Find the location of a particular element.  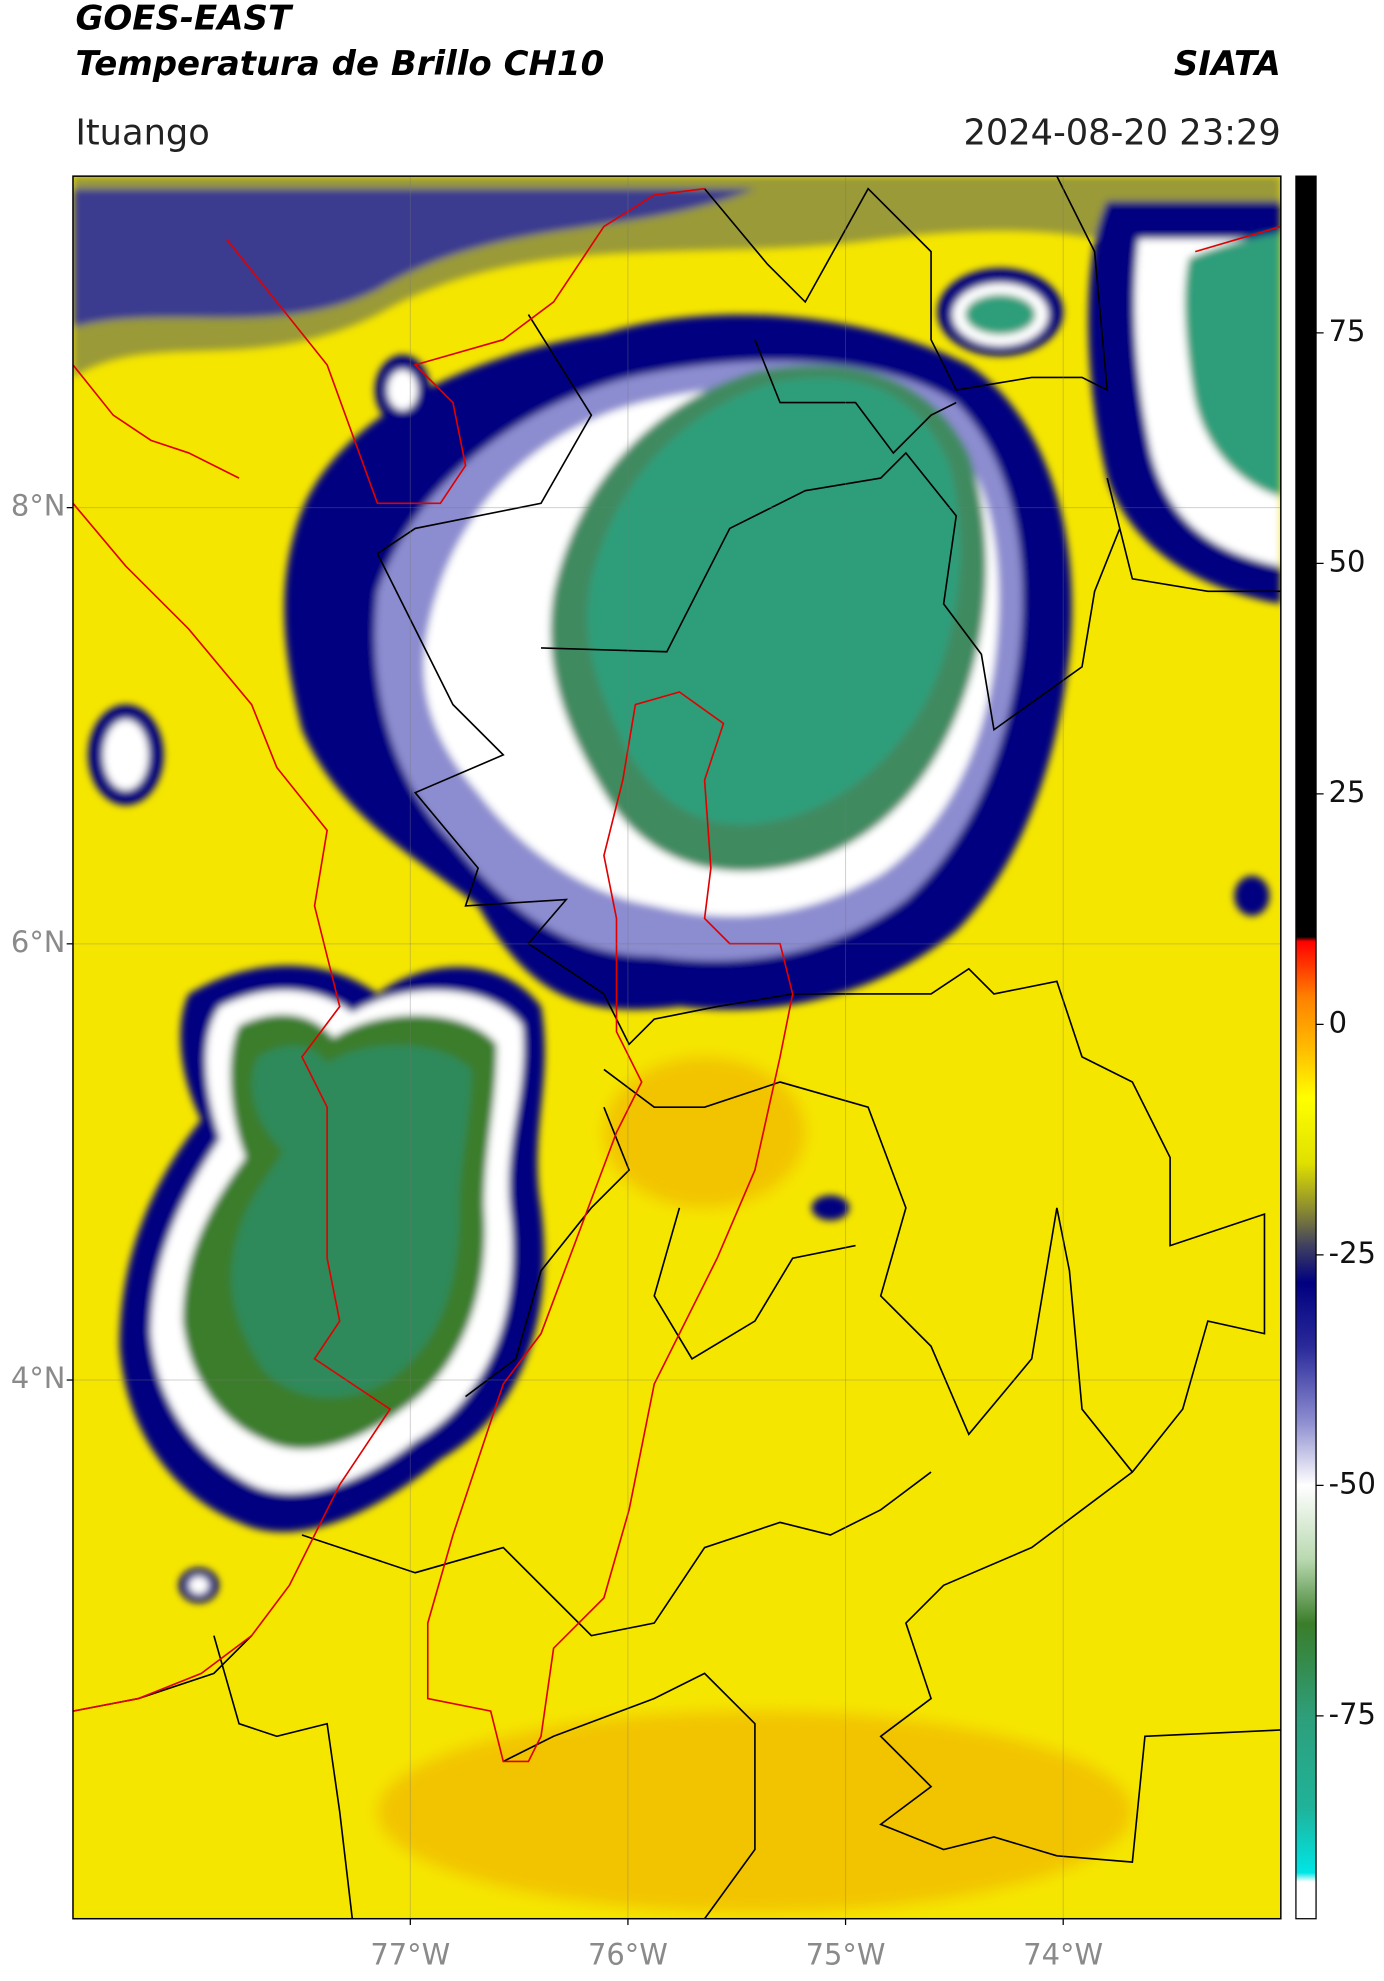

x-tick-label: 76°W is located at coordinates (628, 1954).